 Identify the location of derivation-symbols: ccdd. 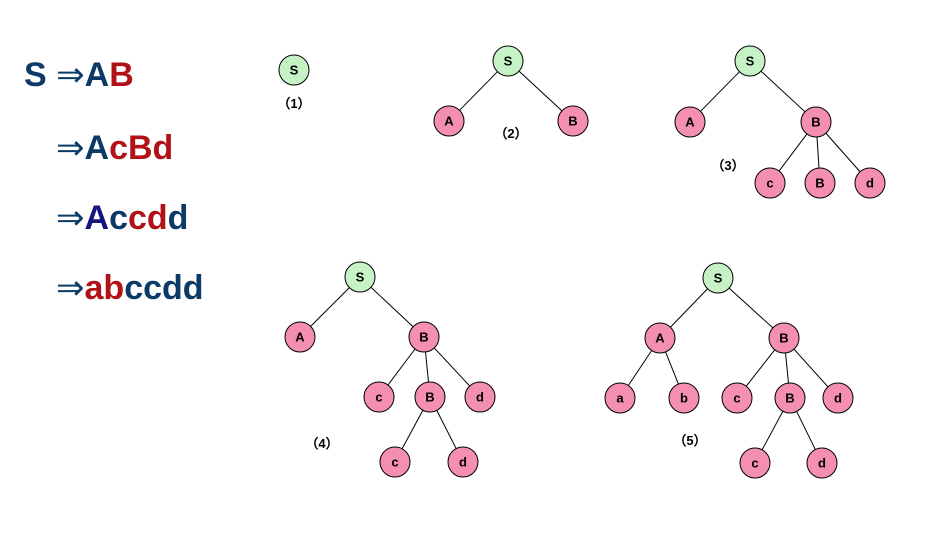
(164, 288).